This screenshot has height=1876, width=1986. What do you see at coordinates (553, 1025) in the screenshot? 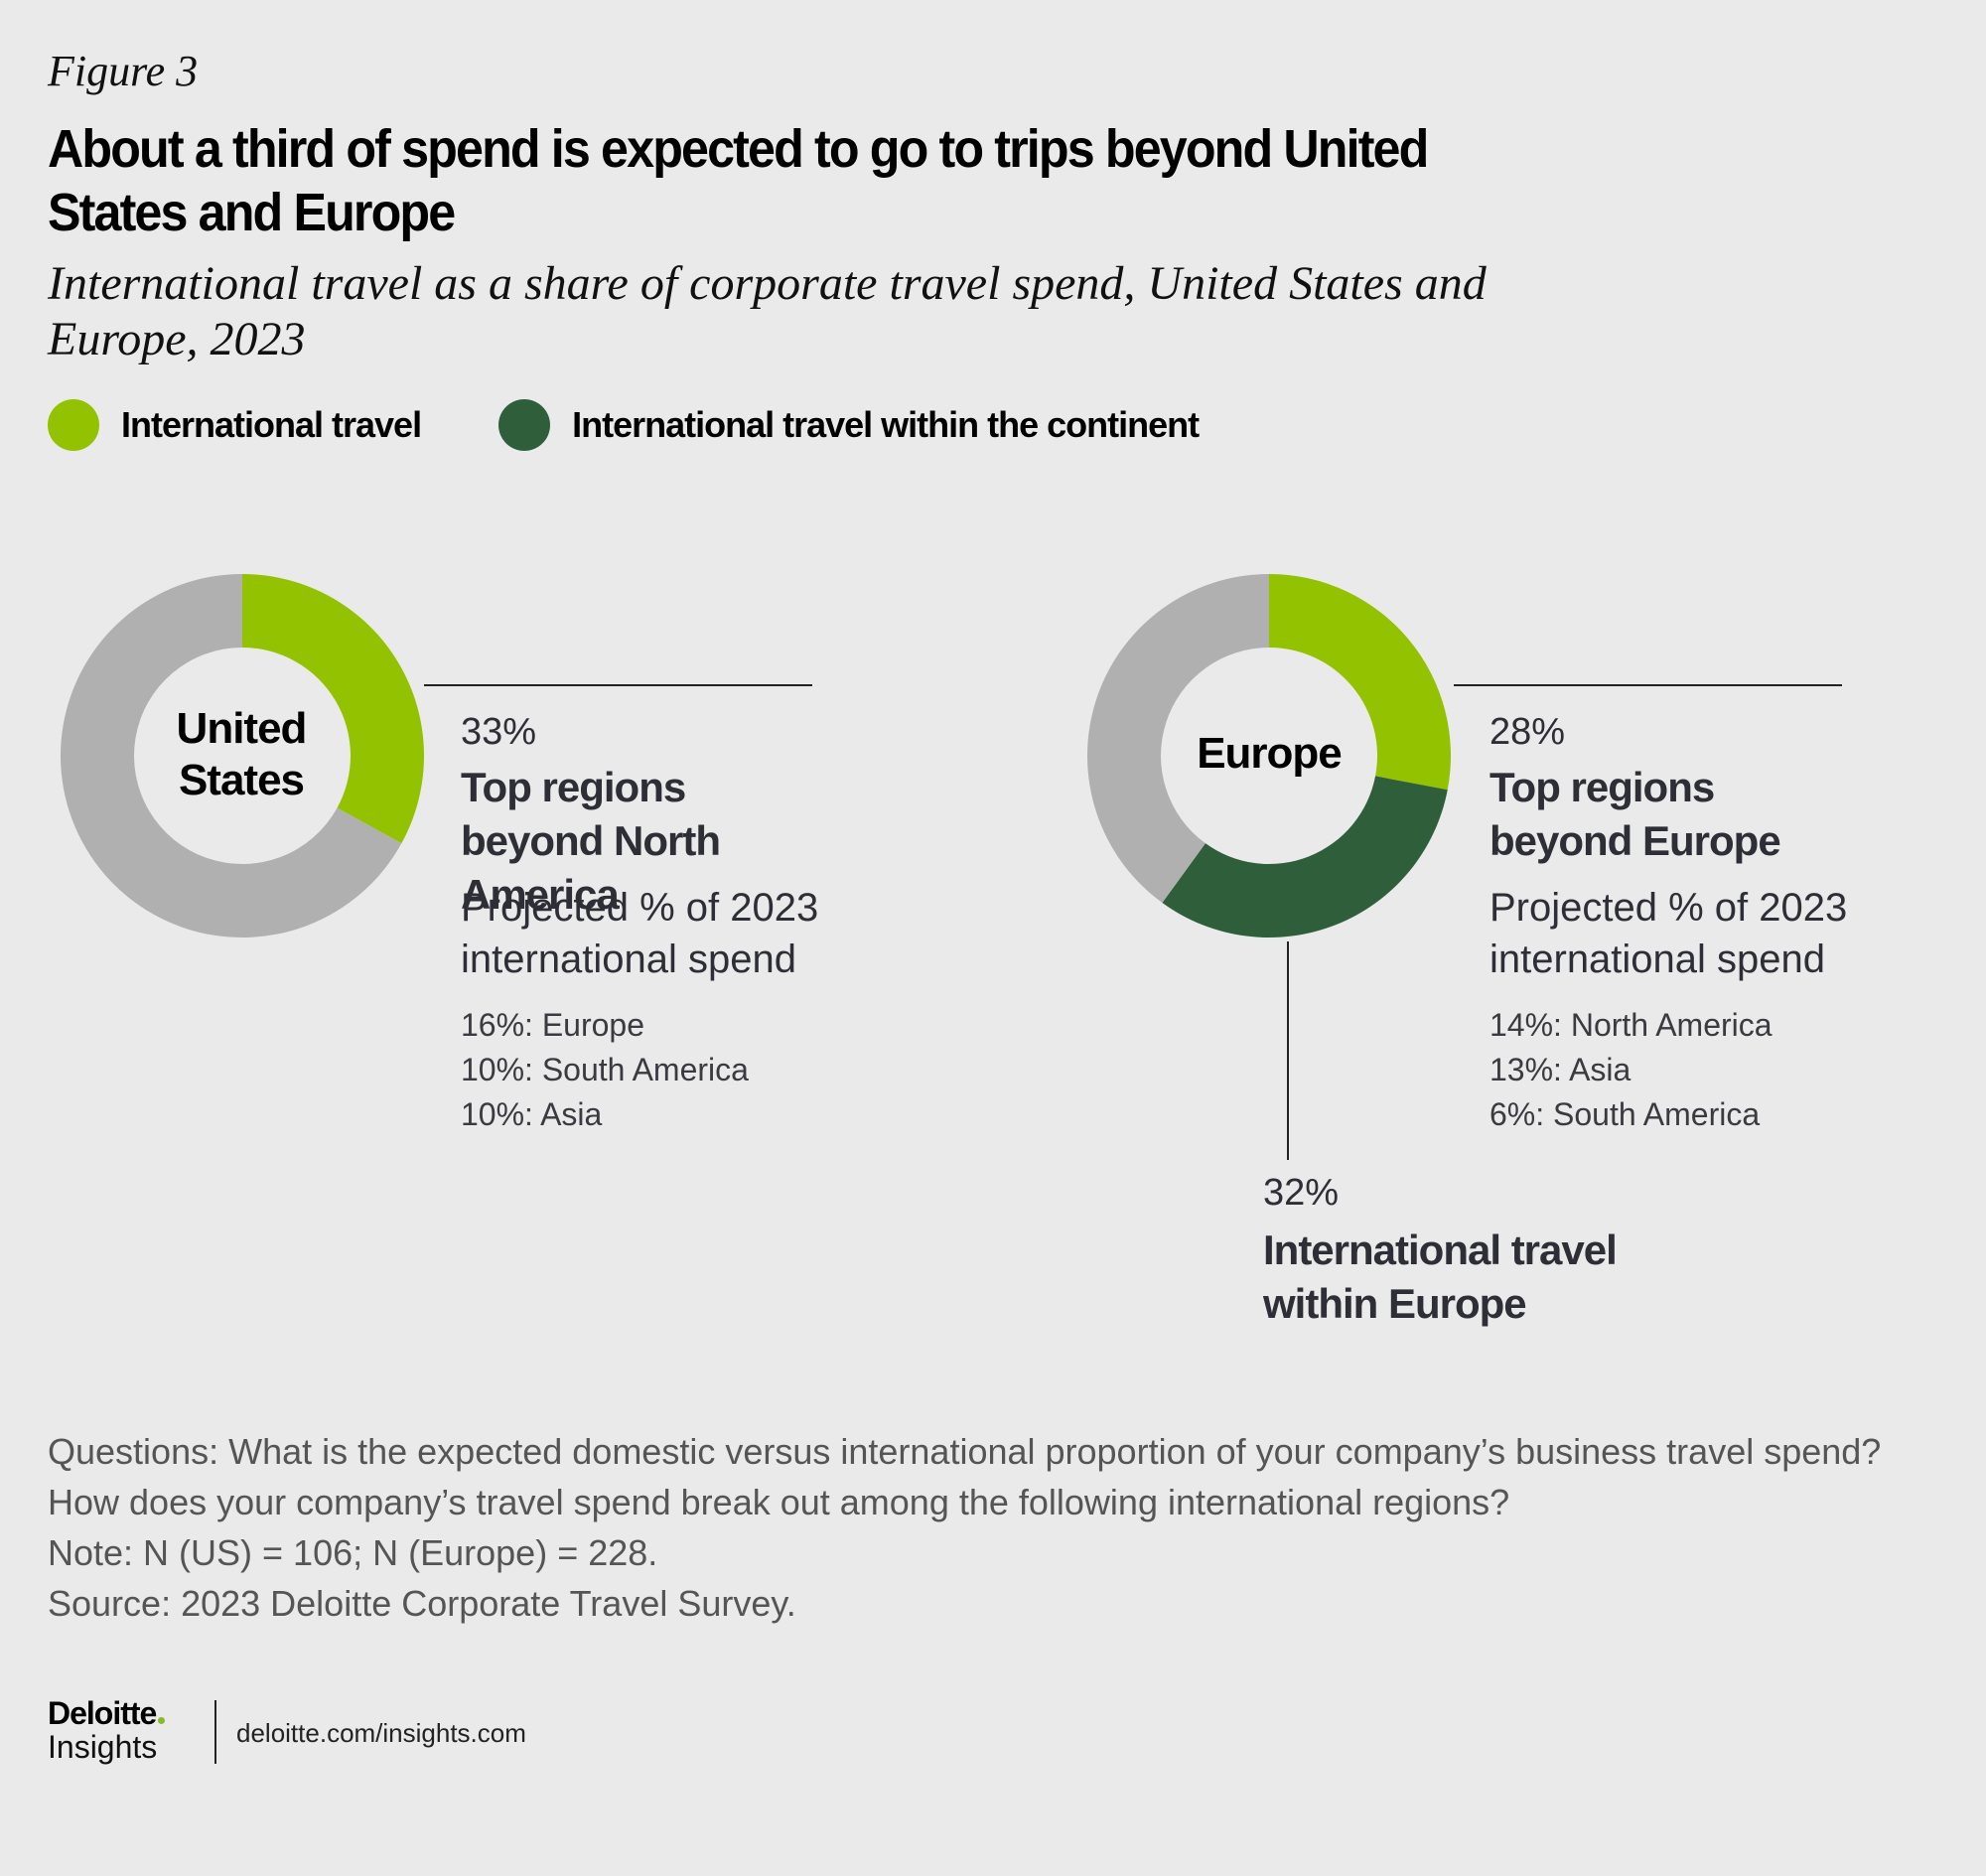
I see `region-item: 16%: Europe` at bounding box center [553, 1025].